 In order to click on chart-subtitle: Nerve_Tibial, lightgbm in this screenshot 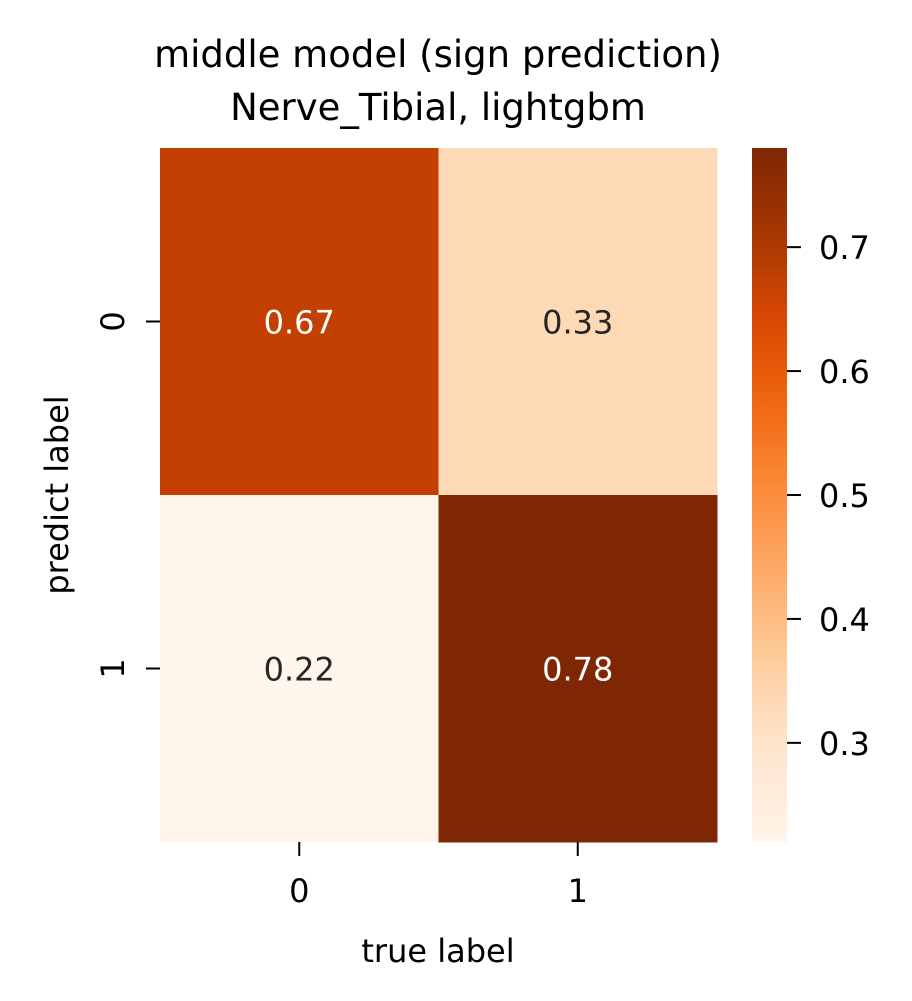, I will do `click(438, 107)`.